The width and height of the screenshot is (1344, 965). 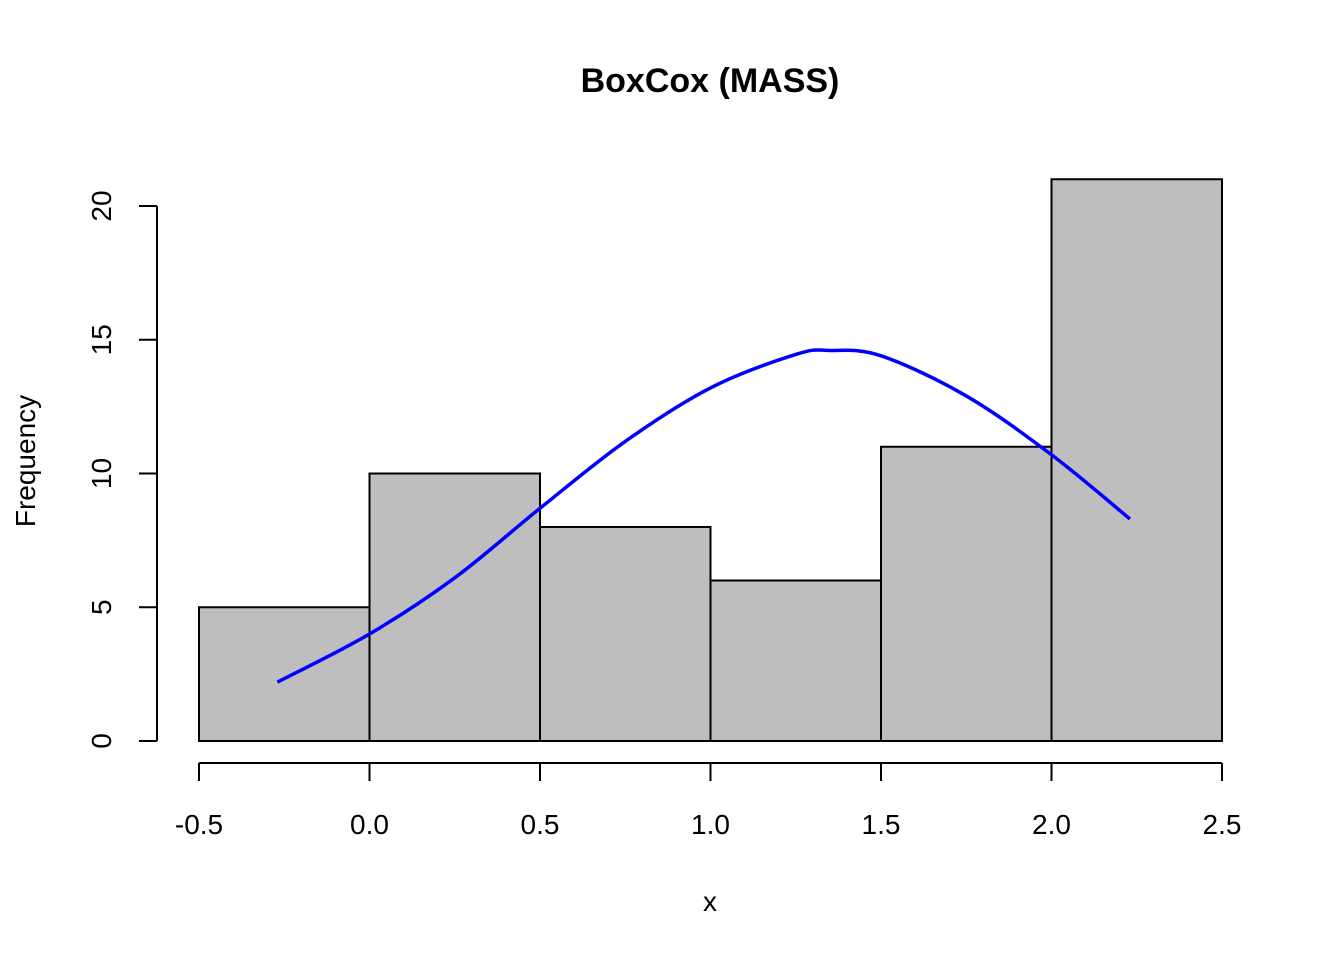 What do you see at coordinates (101, 607) in the screenshot?
I see `y-tick-label: 5` at bounding box center [101, 607].